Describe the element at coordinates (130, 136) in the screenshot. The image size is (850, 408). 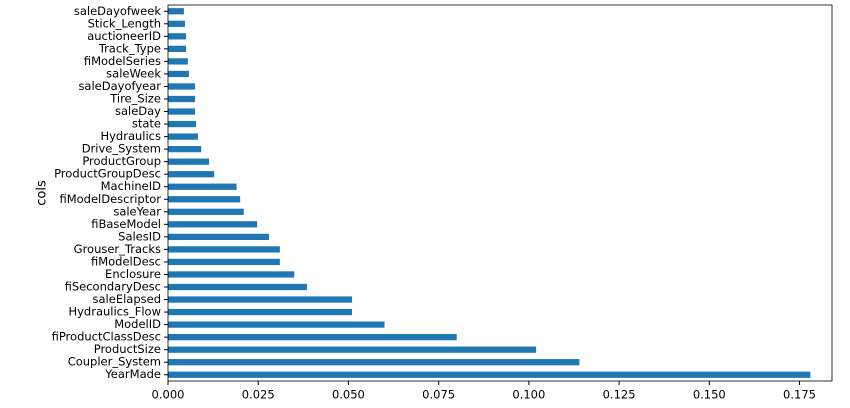
I see `y-tick-label: Hydraulics` at that location.